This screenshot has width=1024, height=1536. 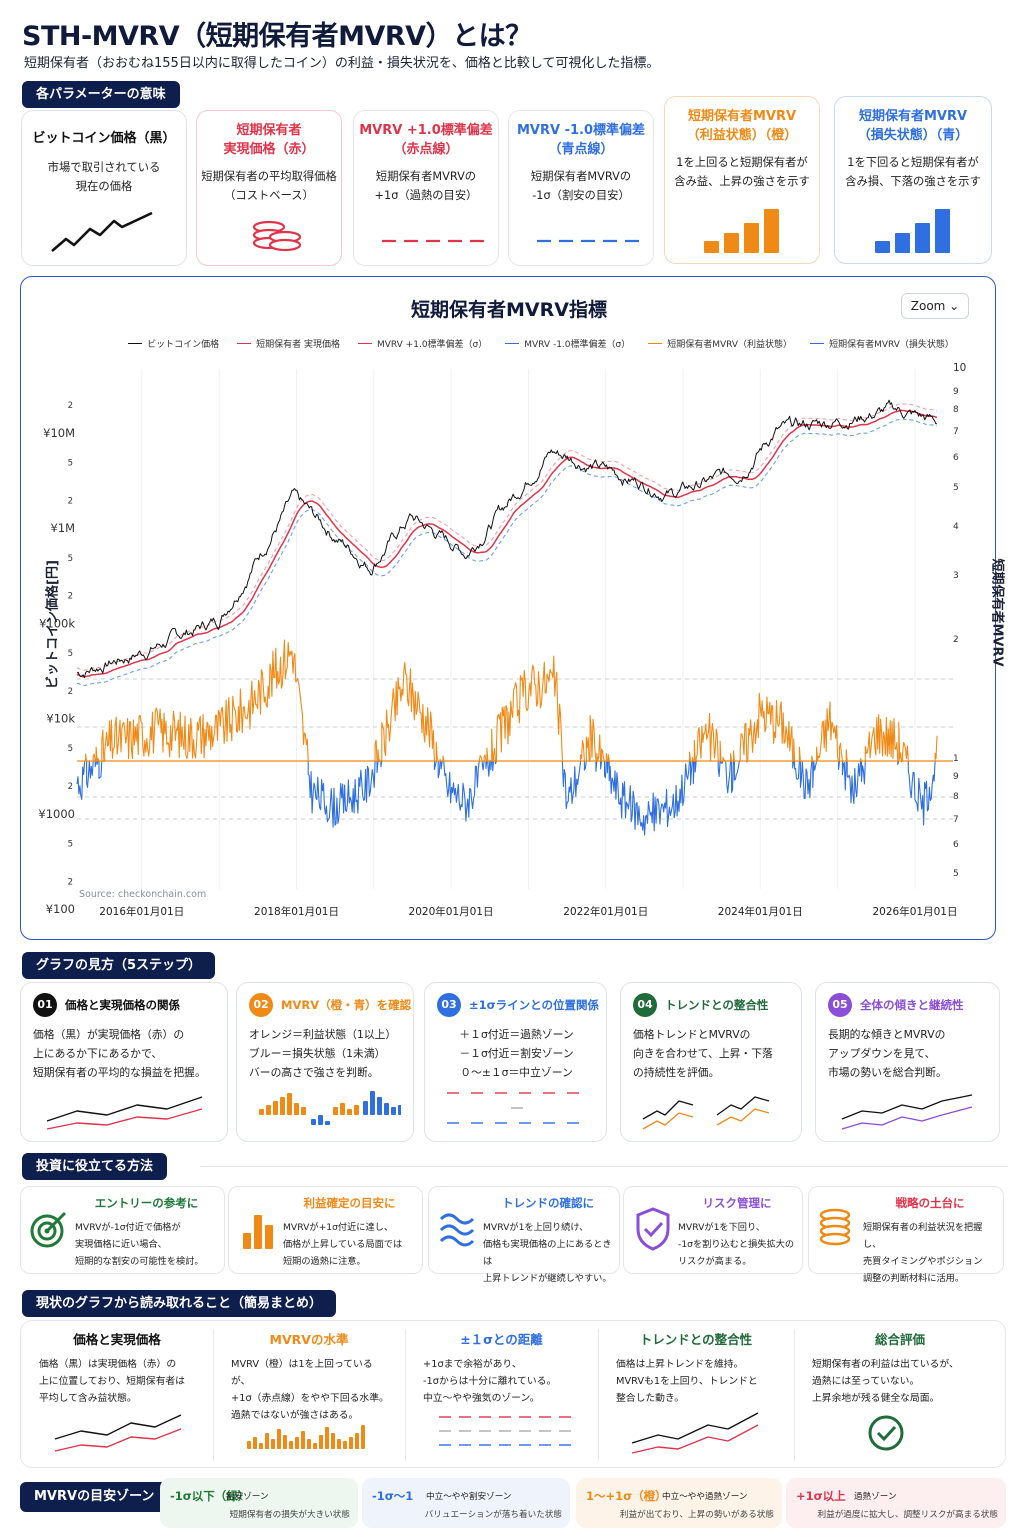 What do you see at coordinates (122, 1005) in the screenshot?
I see `step-title: 価格と実現価格の関係` at bounding box center [122, 1005].